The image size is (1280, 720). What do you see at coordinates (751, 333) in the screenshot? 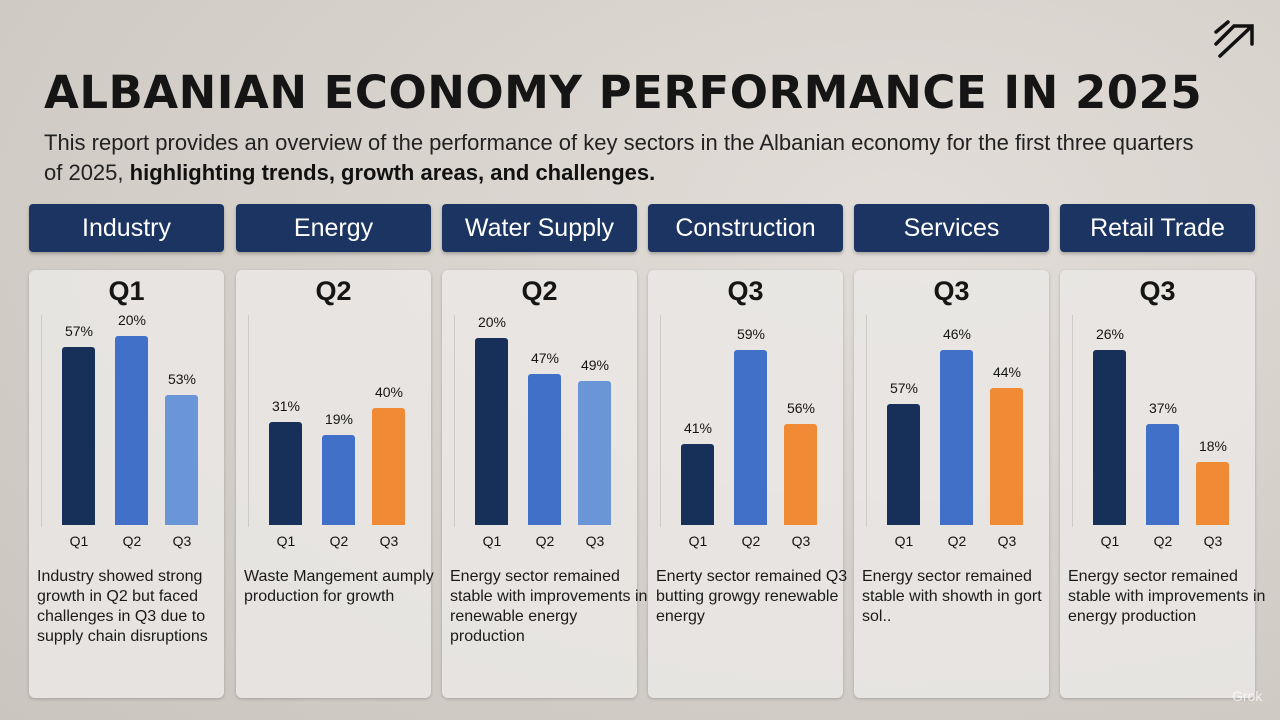
I see `bar-value-label: 59%` at bounding box center [751, 333].